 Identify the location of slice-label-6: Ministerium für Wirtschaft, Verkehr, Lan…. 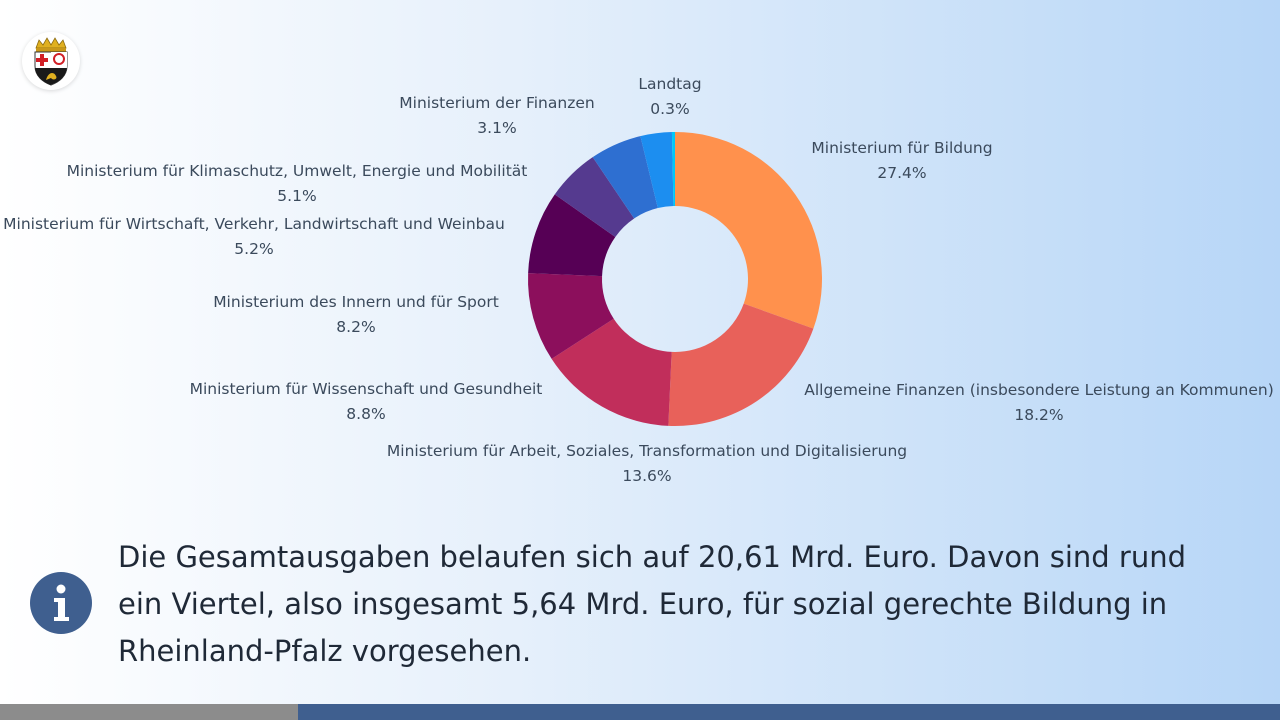
(254, 224).